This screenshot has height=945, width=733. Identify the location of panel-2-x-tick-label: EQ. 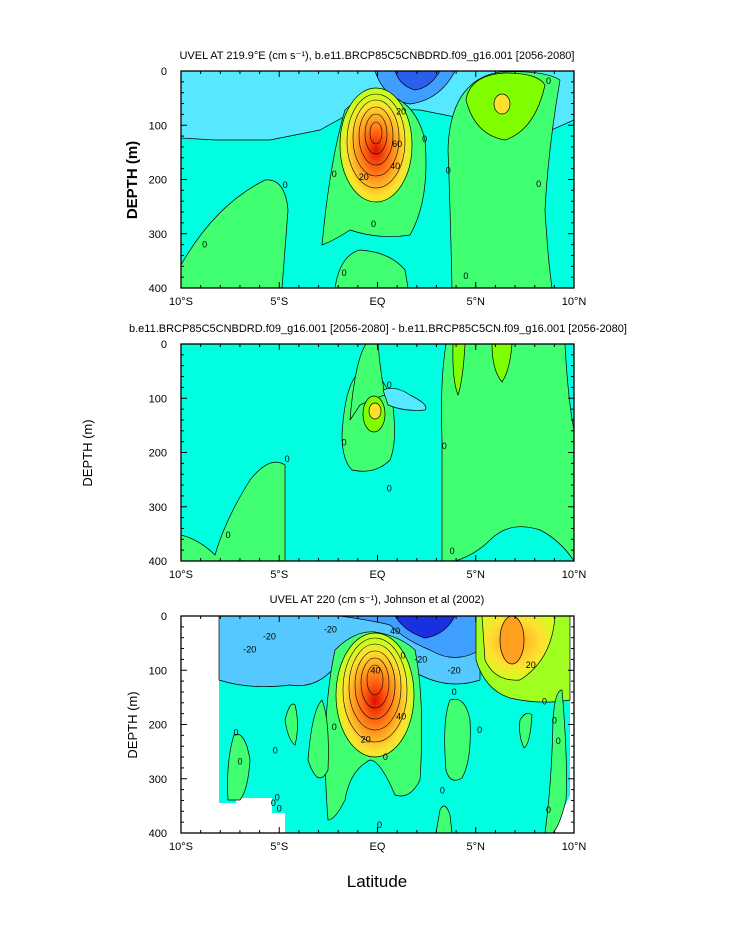
(378, 575).